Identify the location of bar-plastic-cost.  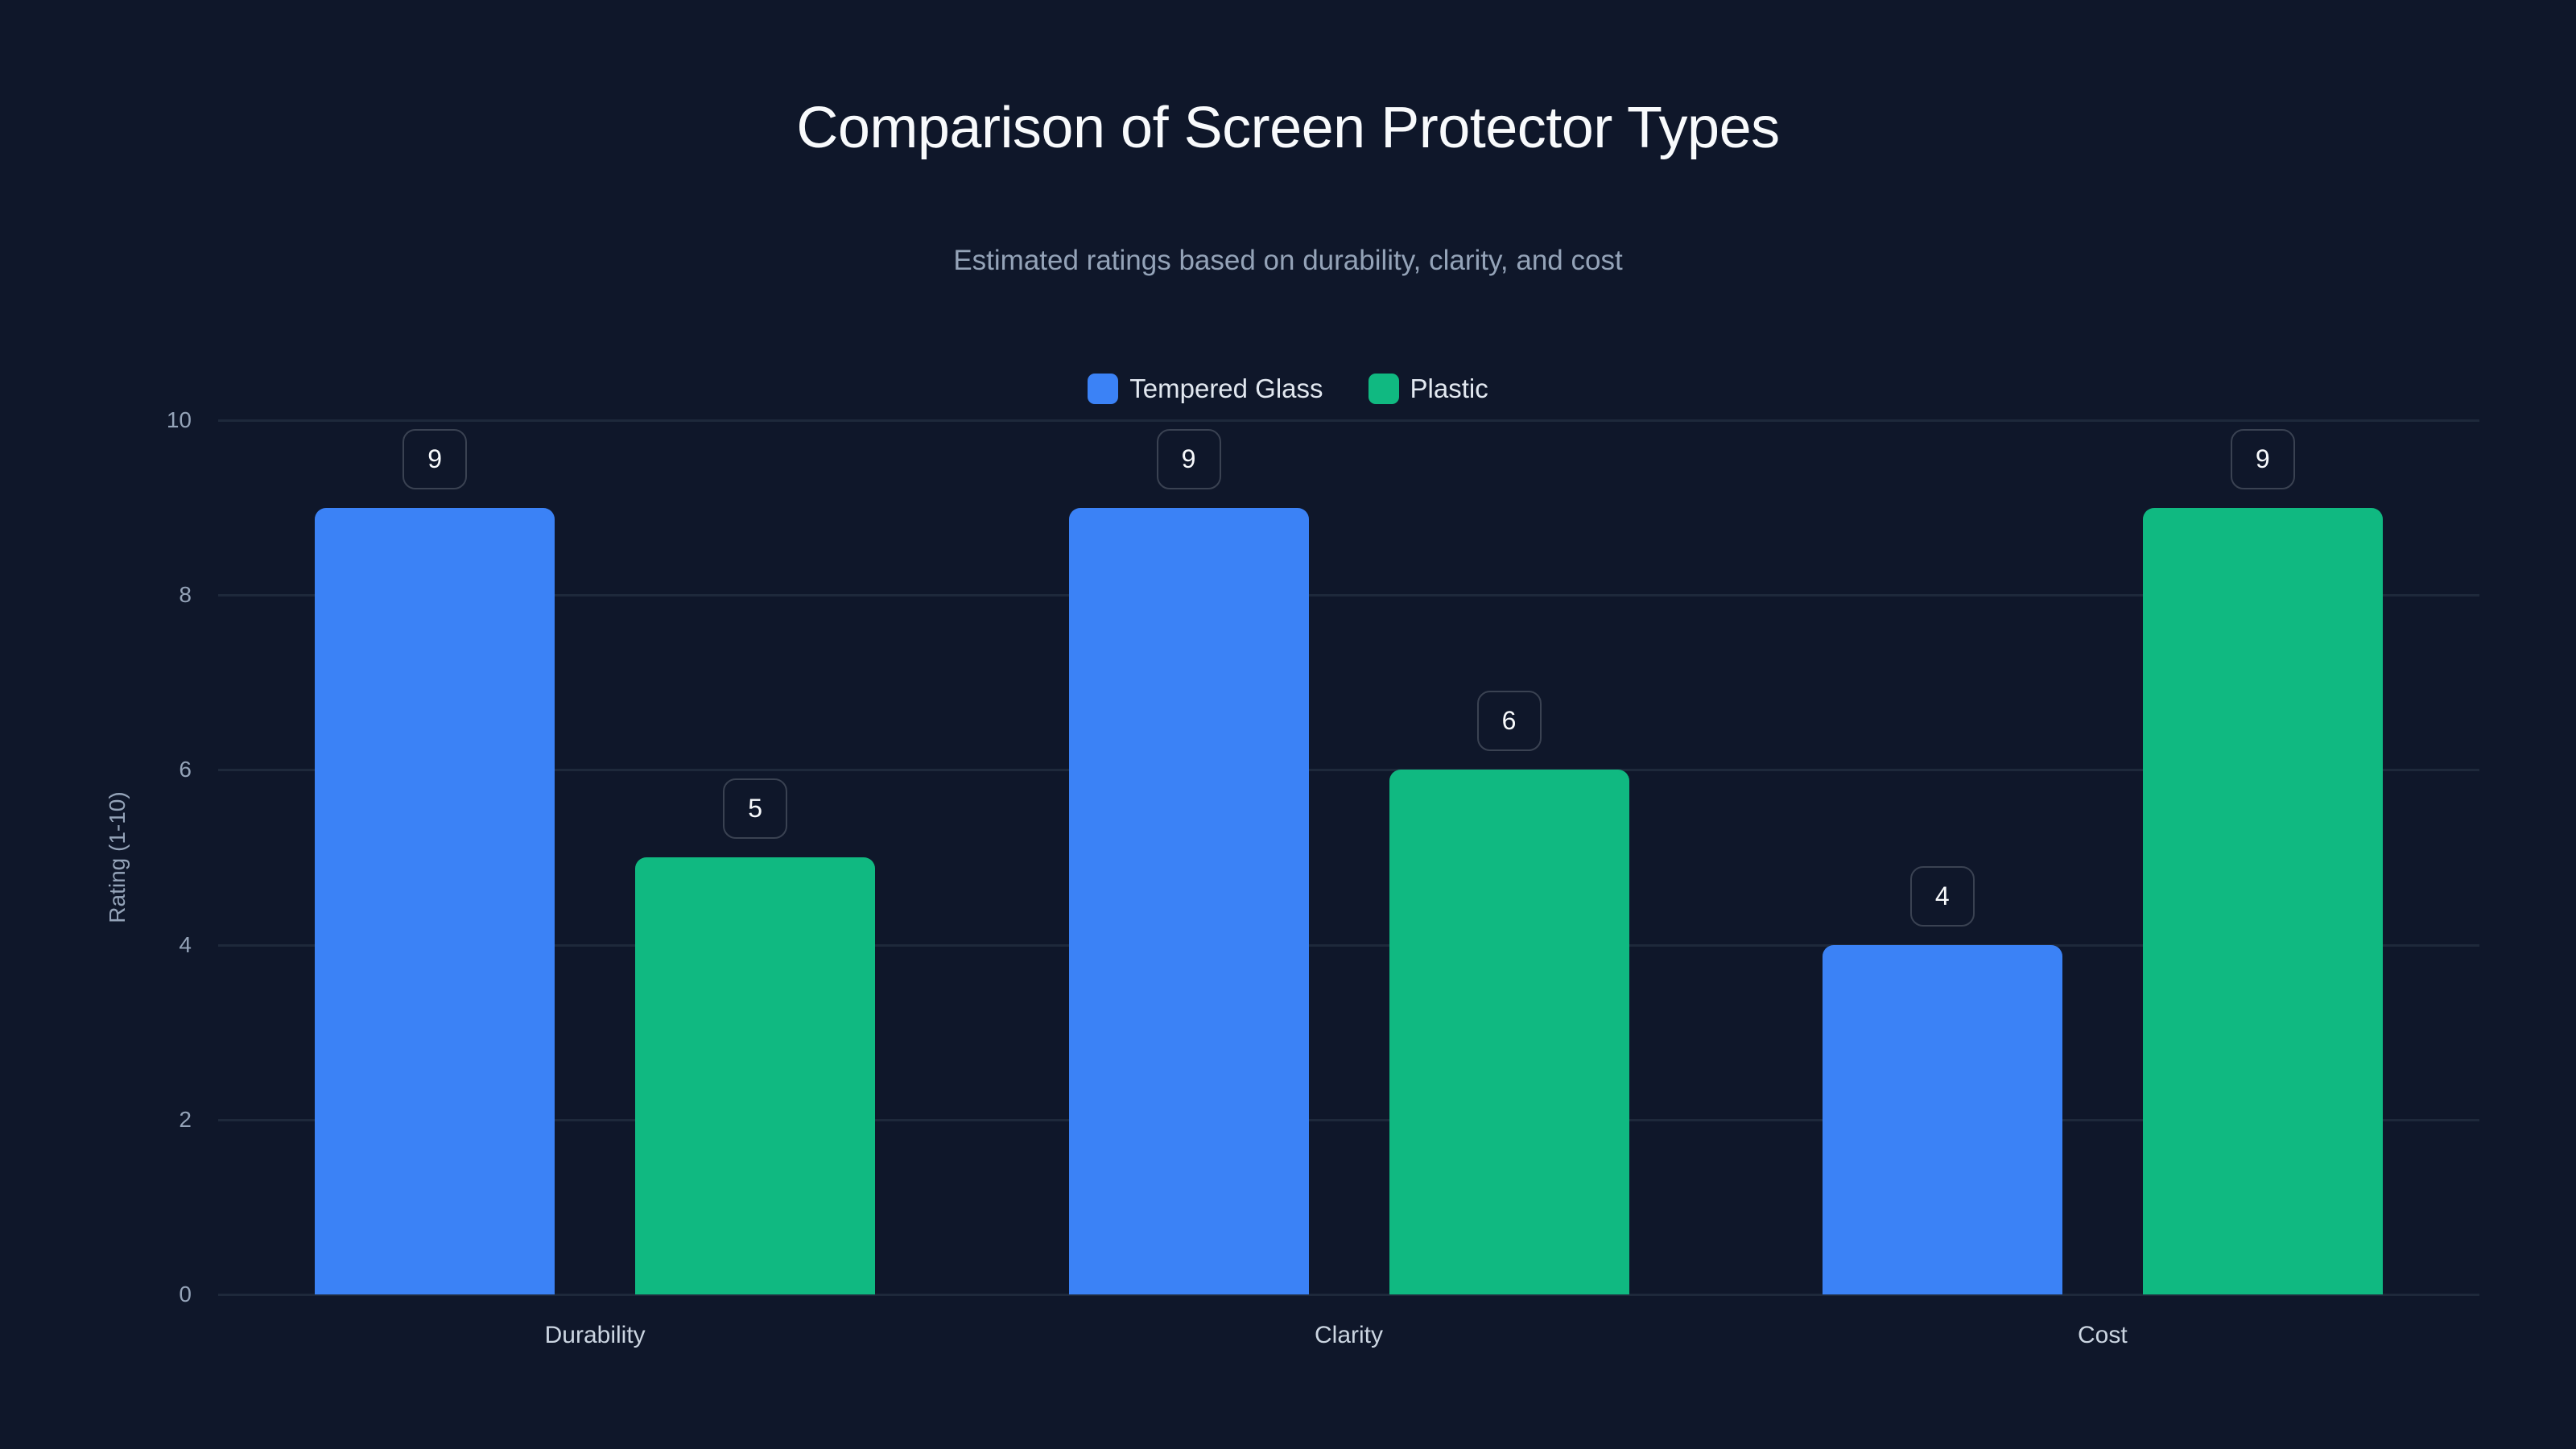
(2262, 900).